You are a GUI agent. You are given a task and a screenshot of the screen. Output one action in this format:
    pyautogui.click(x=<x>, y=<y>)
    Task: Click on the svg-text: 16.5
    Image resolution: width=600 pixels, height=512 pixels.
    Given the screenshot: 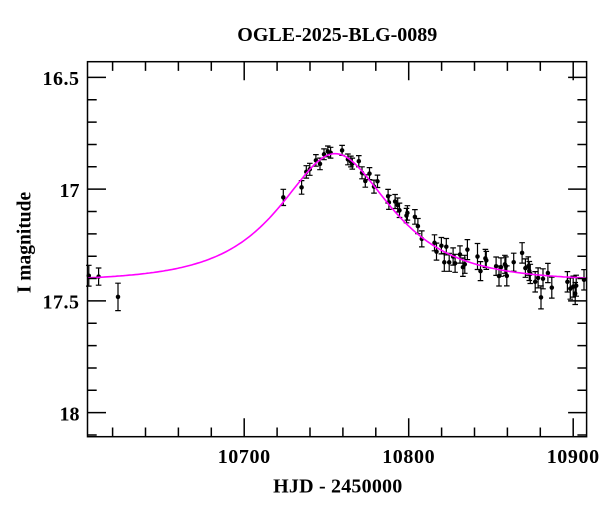 What is the action you would take?
    pyautogui.click(x=61, y=79)
    